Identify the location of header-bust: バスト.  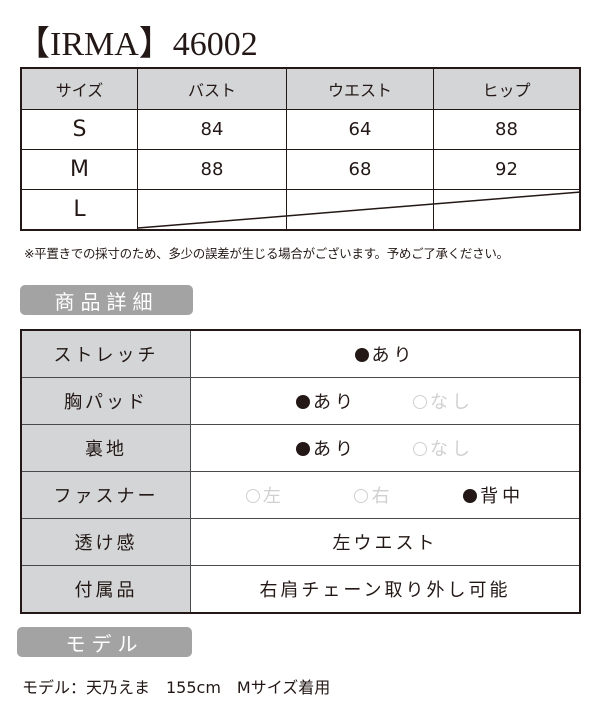
(212, 88).